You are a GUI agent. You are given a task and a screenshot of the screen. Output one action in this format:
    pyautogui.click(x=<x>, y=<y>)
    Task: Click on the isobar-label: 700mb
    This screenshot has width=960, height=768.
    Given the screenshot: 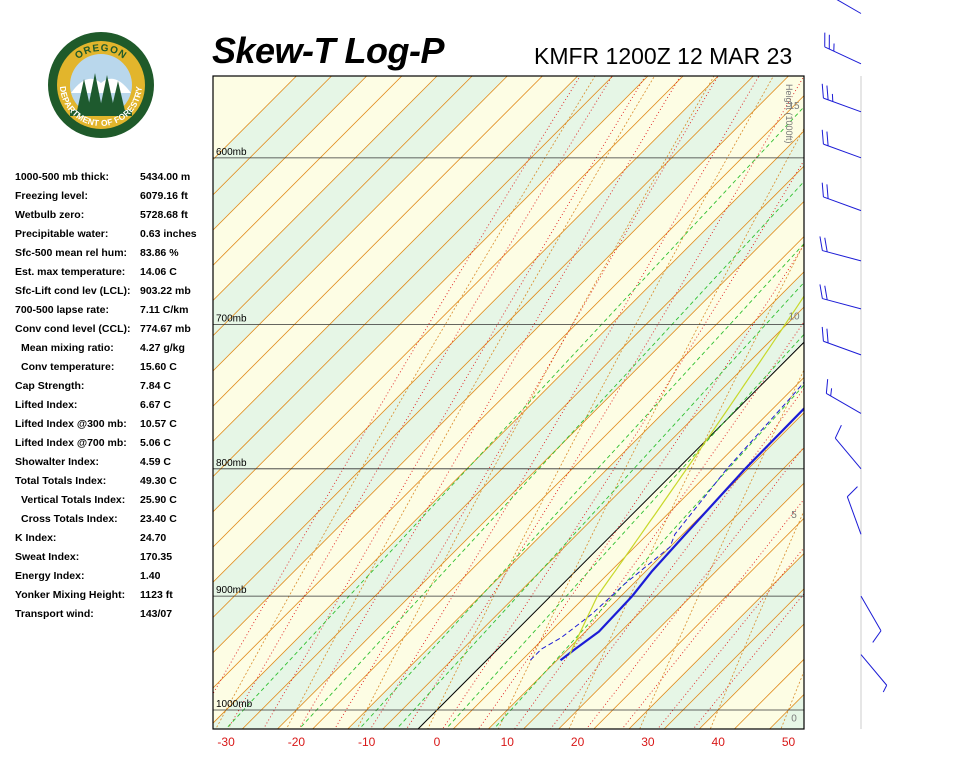 What is the action you would take?
    pyautogui.click(x=231, y=318)
    